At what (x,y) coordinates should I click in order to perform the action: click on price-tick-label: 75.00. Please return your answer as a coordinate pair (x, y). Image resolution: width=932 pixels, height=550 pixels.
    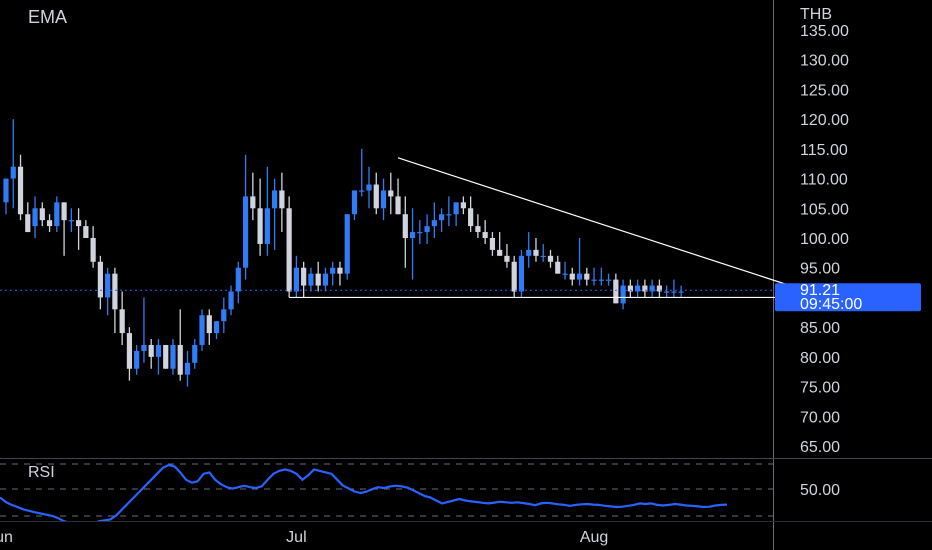
    Looking at the image, I should click on (820, 388).